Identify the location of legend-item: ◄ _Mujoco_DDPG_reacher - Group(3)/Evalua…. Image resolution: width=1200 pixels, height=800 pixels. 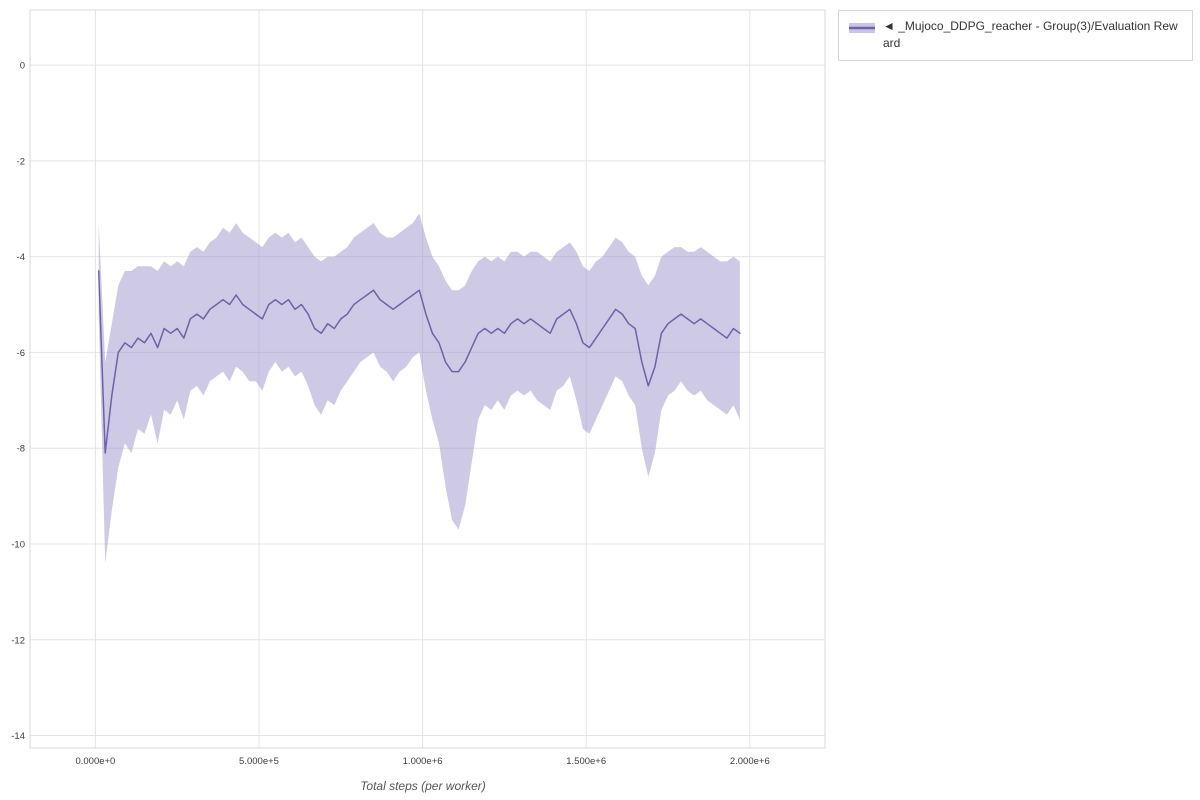
(1015, 35).